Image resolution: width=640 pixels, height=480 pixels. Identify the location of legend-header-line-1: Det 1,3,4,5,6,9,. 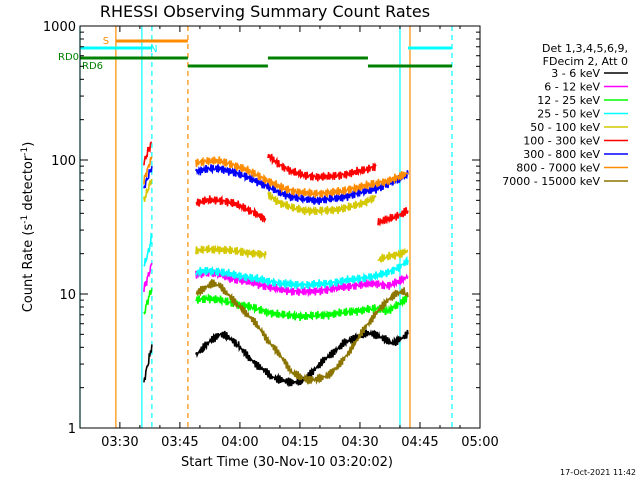
(585, 48).